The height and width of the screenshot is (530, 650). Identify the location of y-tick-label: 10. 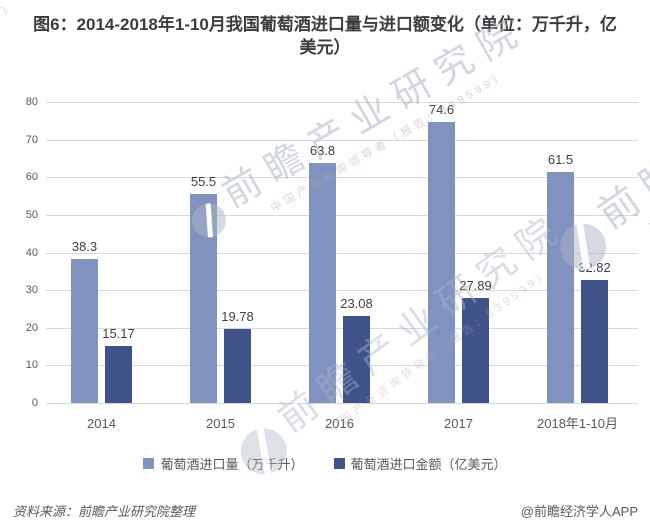
(31, 365).